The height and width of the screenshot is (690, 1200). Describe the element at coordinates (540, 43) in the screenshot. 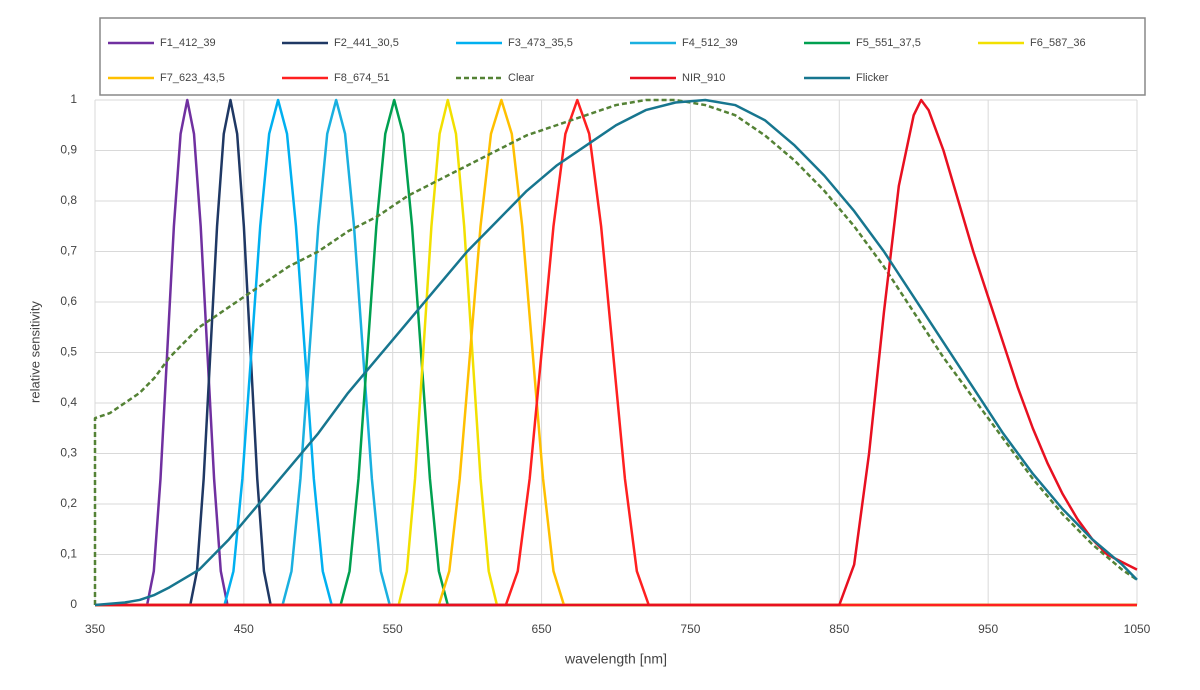

I see `legend-label: F3_473_35,5` at that location.